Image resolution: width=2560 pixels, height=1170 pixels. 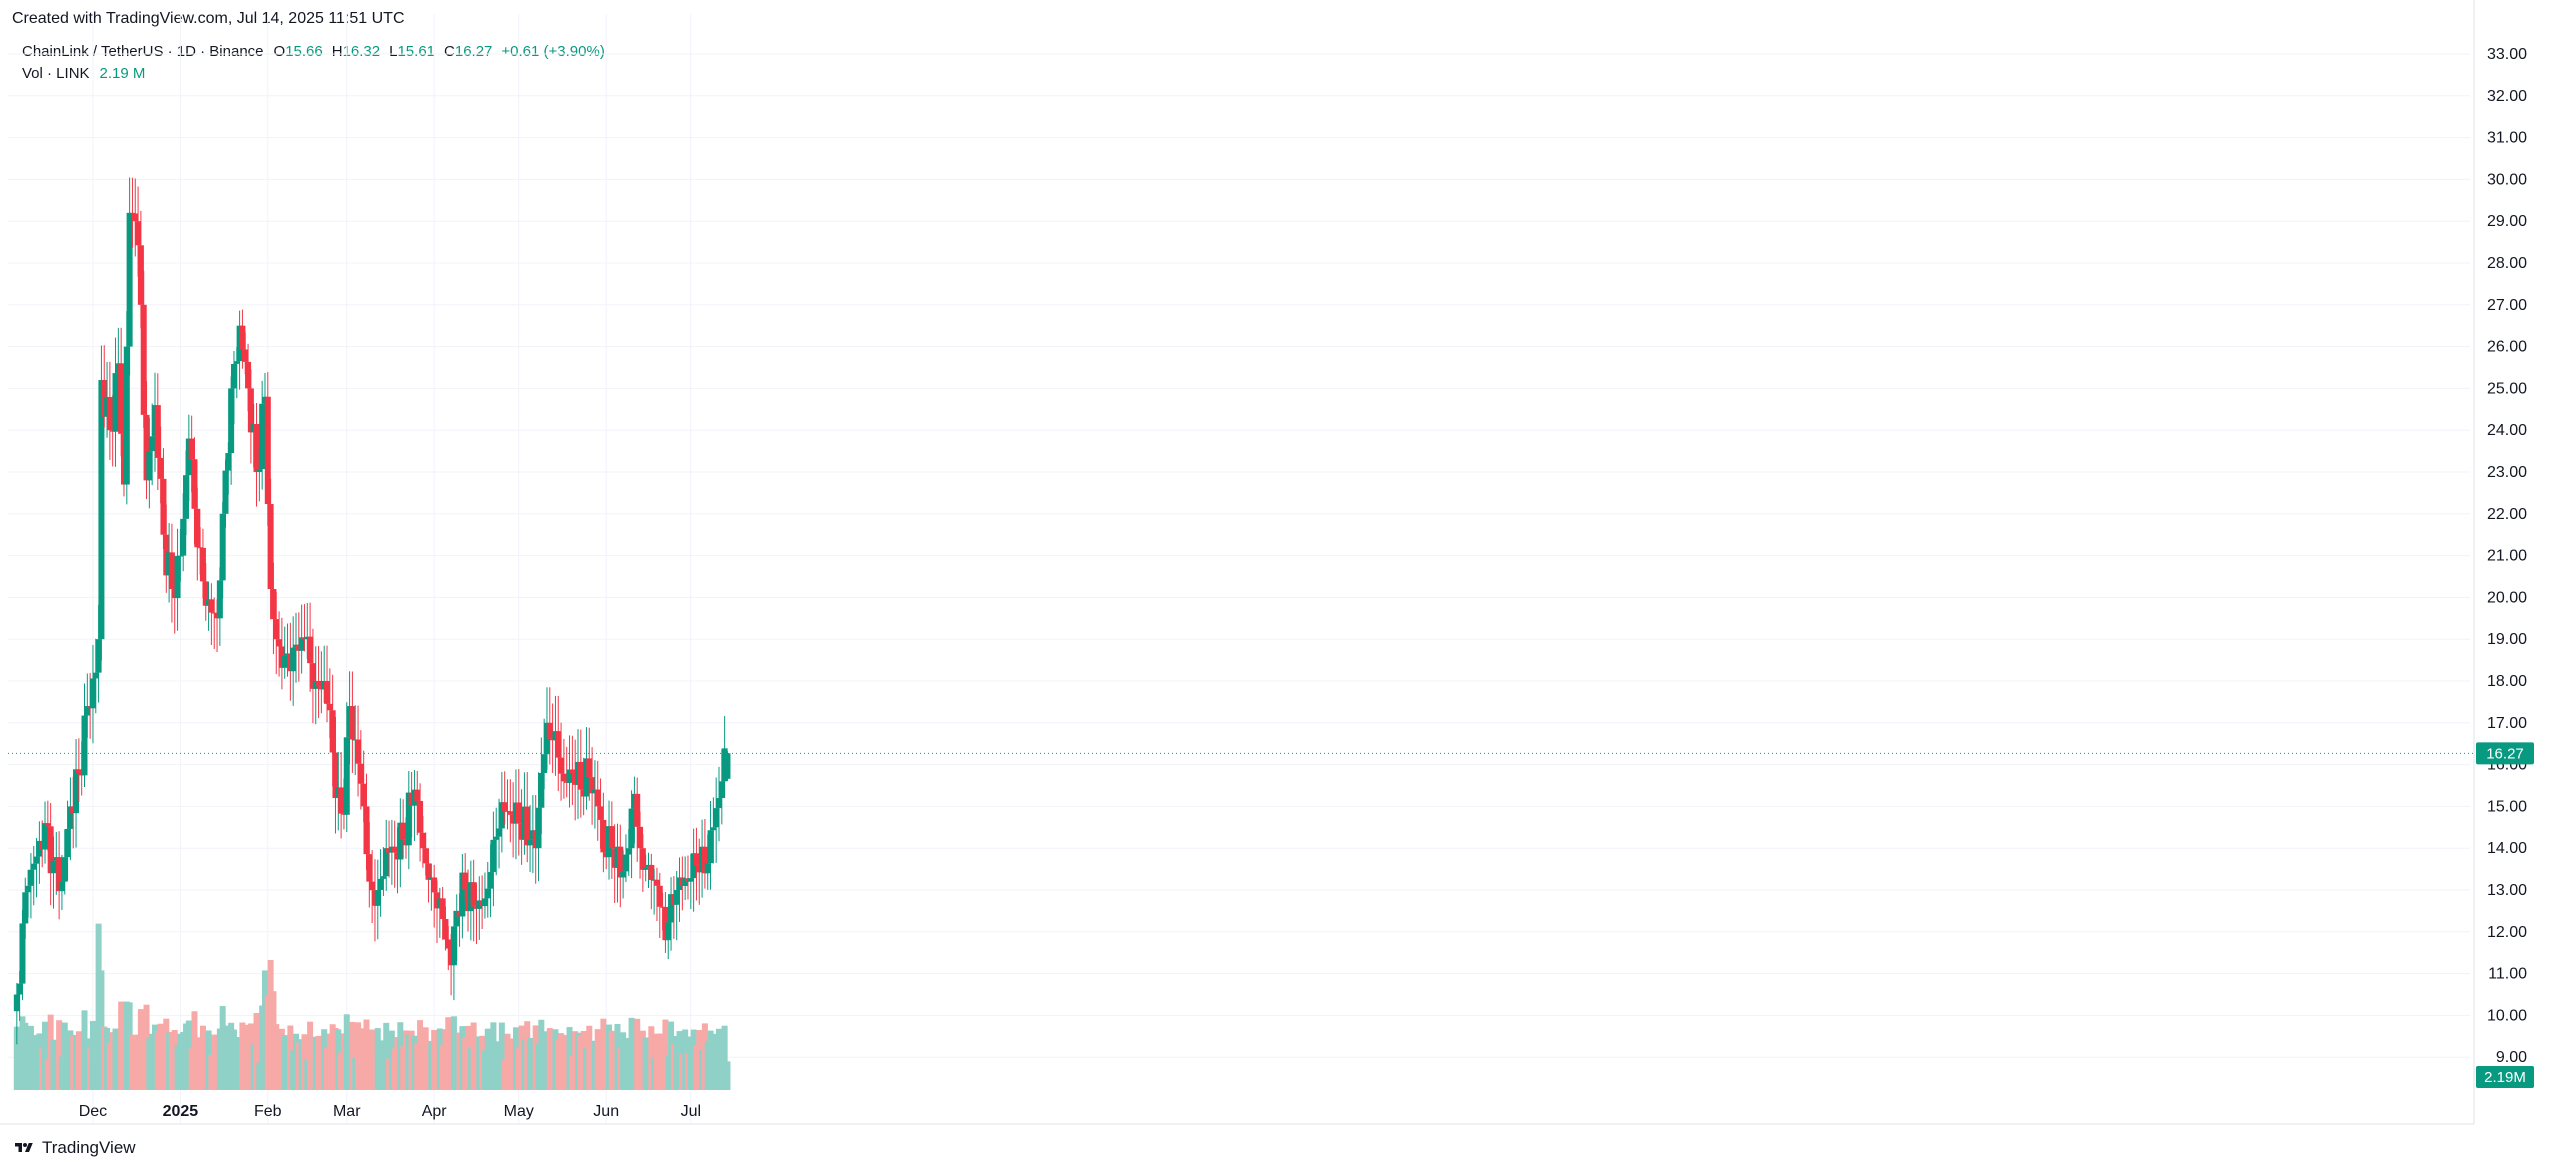 What do you see at coordinates (435, 1111) in the screenshot?
I see `time-tick-label: Apr` at bounding box center [435, 1111].